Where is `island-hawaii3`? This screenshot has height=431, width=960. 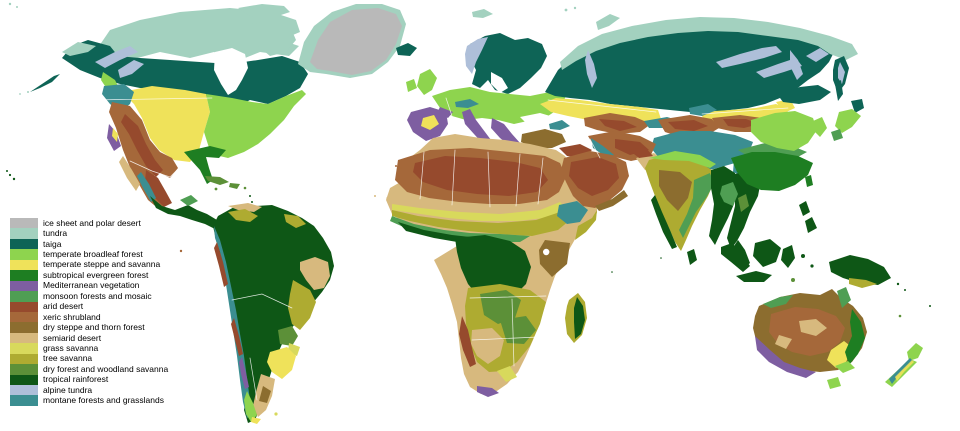 island-hawaii3 is located at coordinates (14, 179).